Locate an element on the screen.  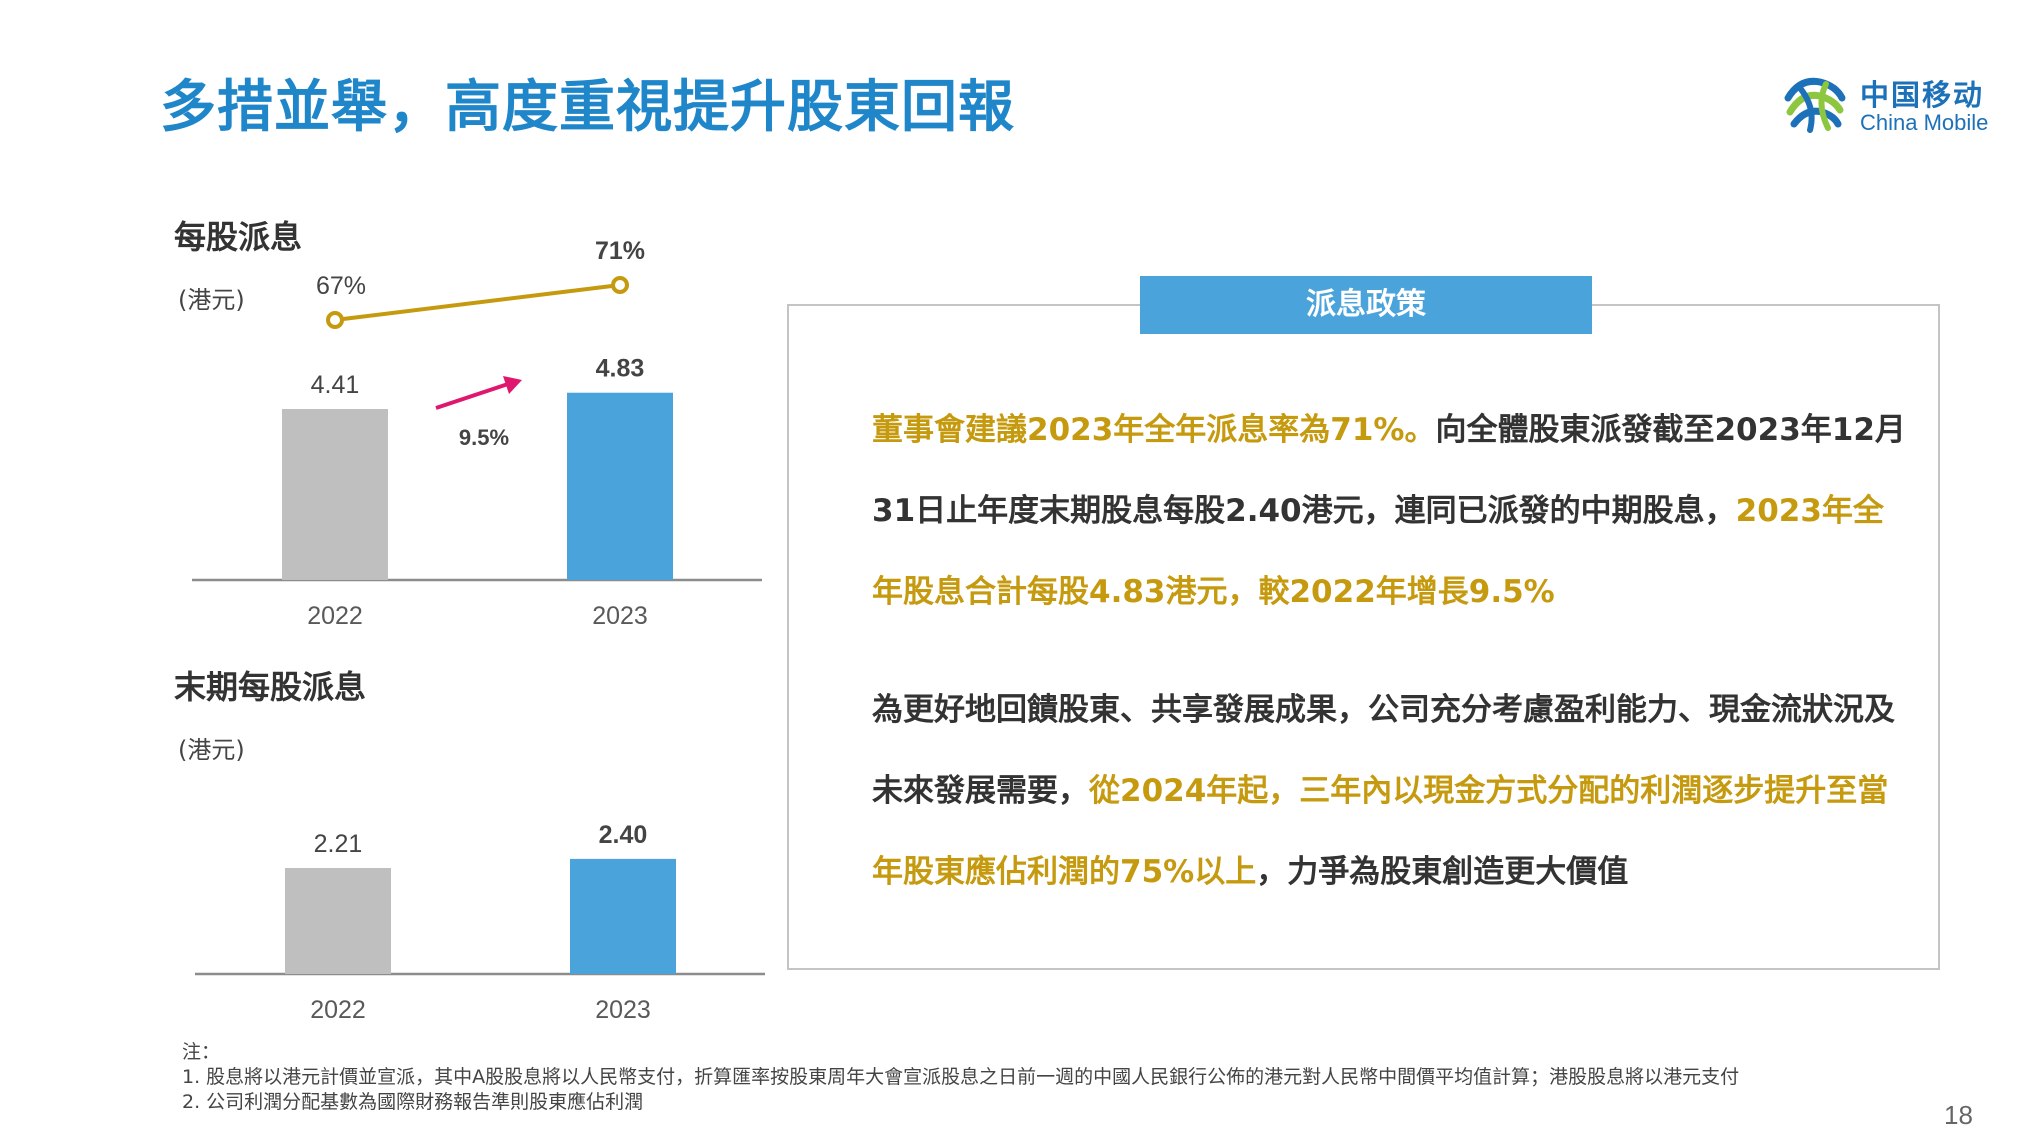
chart1-category-label-2022: 2022 is located at coordinates (335, 616).